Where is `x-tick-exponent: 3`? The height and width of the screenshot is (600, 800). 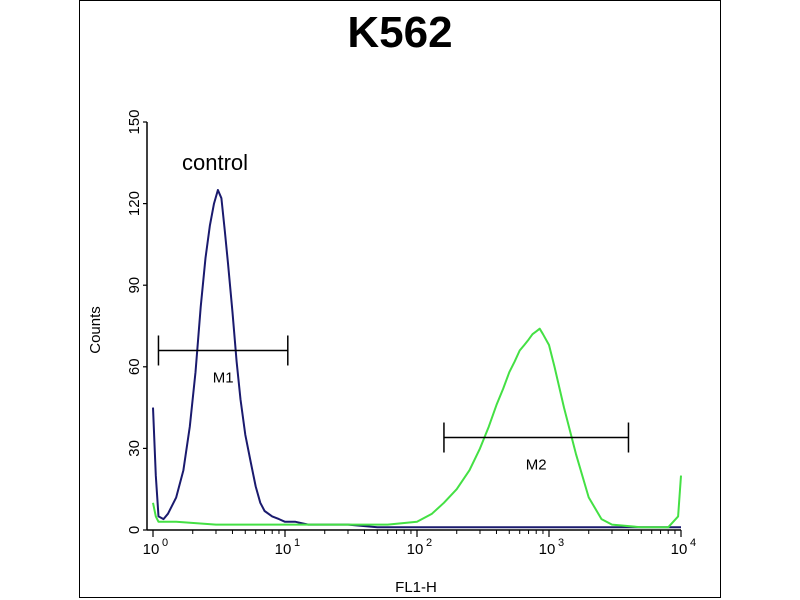 x-tick-exponent: 3 is located at coordinates (561, 543).